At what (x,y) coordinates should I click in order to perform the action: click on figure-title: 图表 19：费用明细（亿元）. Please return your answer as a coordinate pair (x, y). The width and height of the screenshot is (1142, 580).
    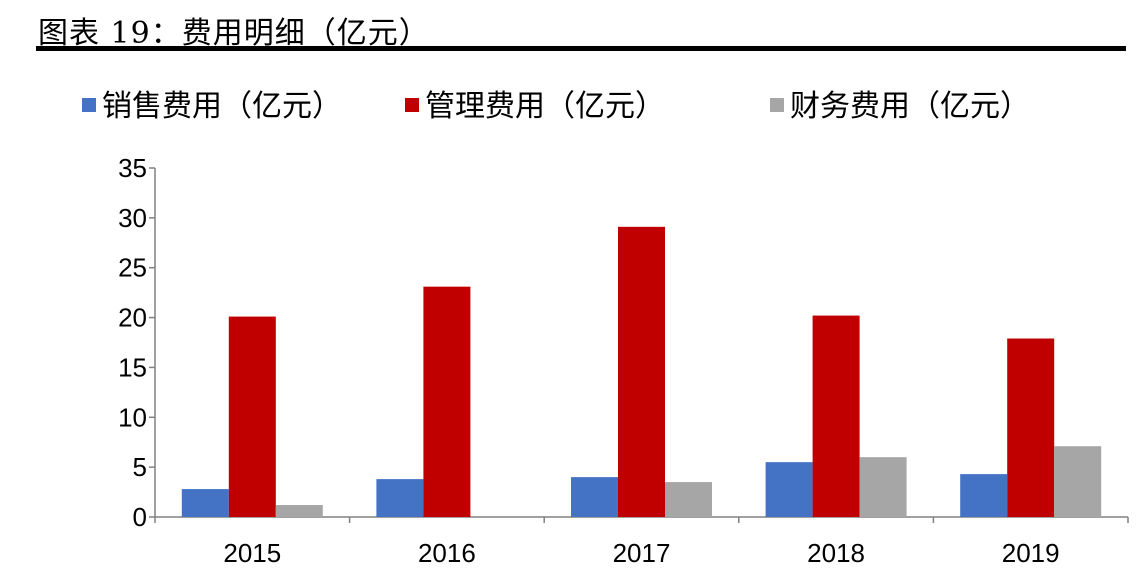
    Looking at the image, I should click on (234, 33).